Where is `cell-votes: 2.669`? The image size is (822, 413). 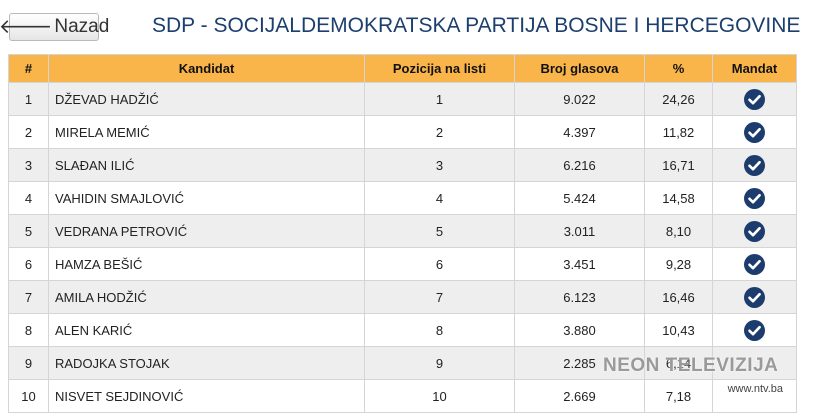 cell-votes: 2.669 is located at coordinates (579, 396).